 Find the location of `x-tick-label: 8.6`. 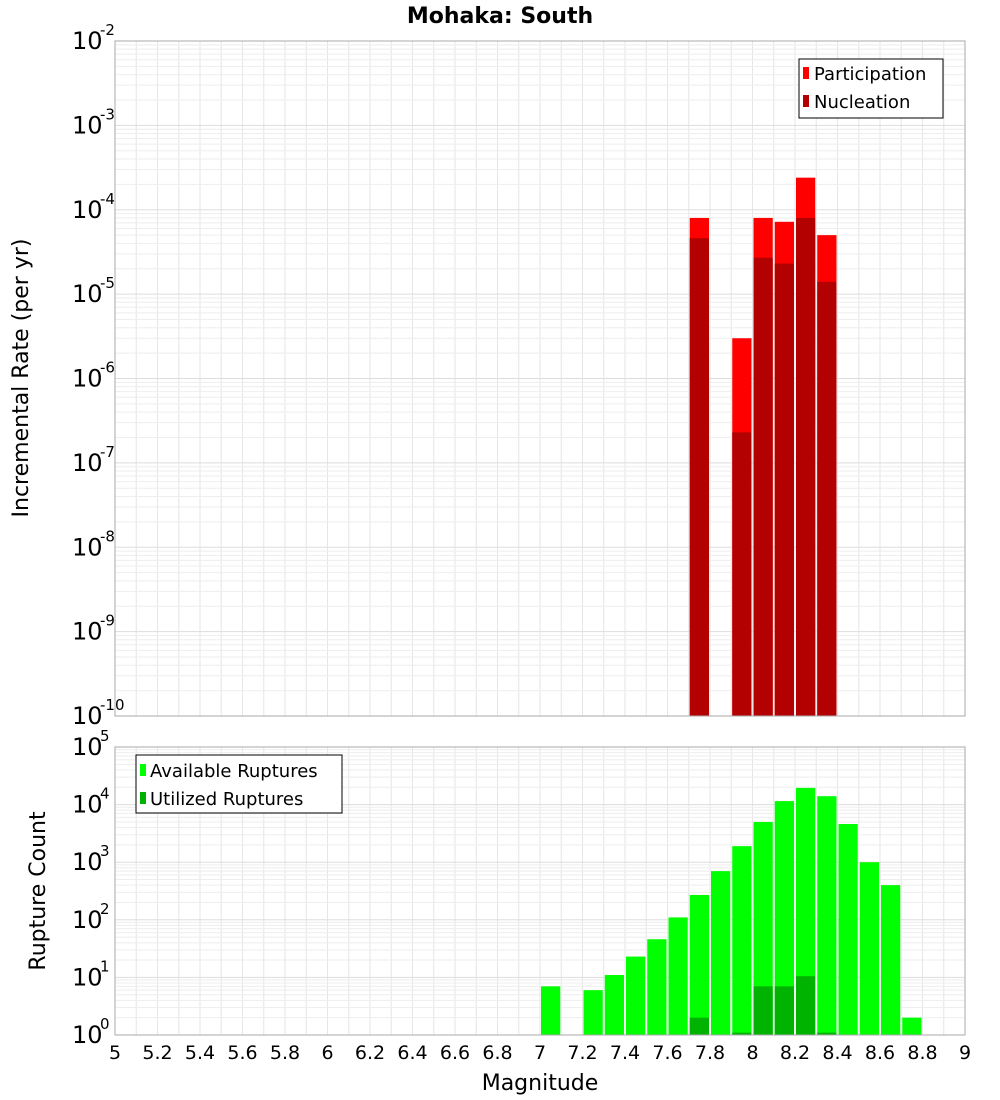

x-tick-label: 8.6 is located at coordinates (880, 1053).